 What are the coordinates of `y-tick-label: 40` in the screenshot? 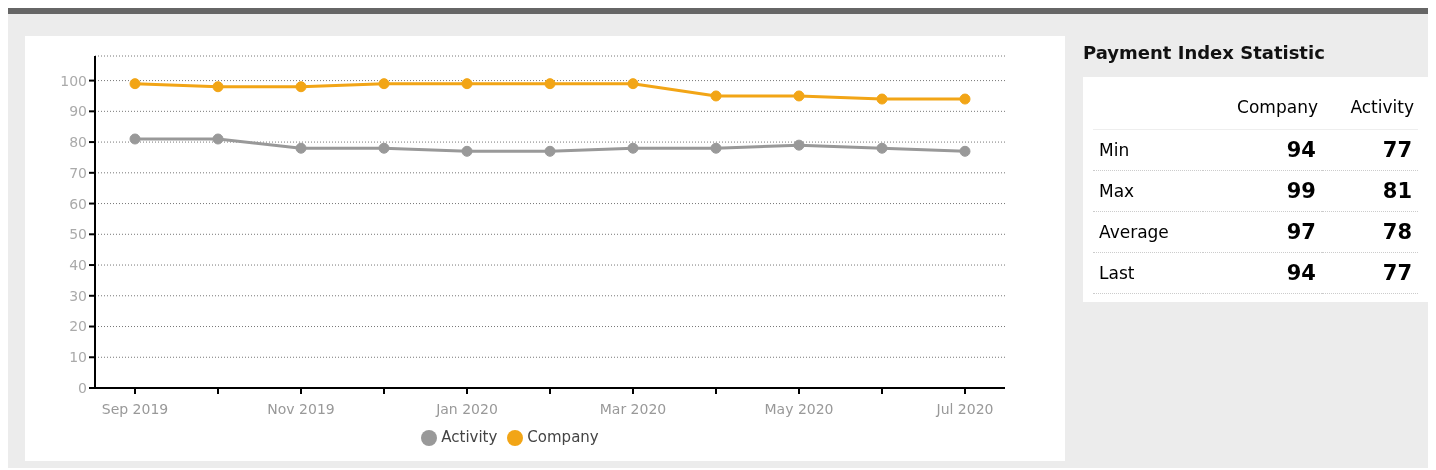 It's located at (78, 265).